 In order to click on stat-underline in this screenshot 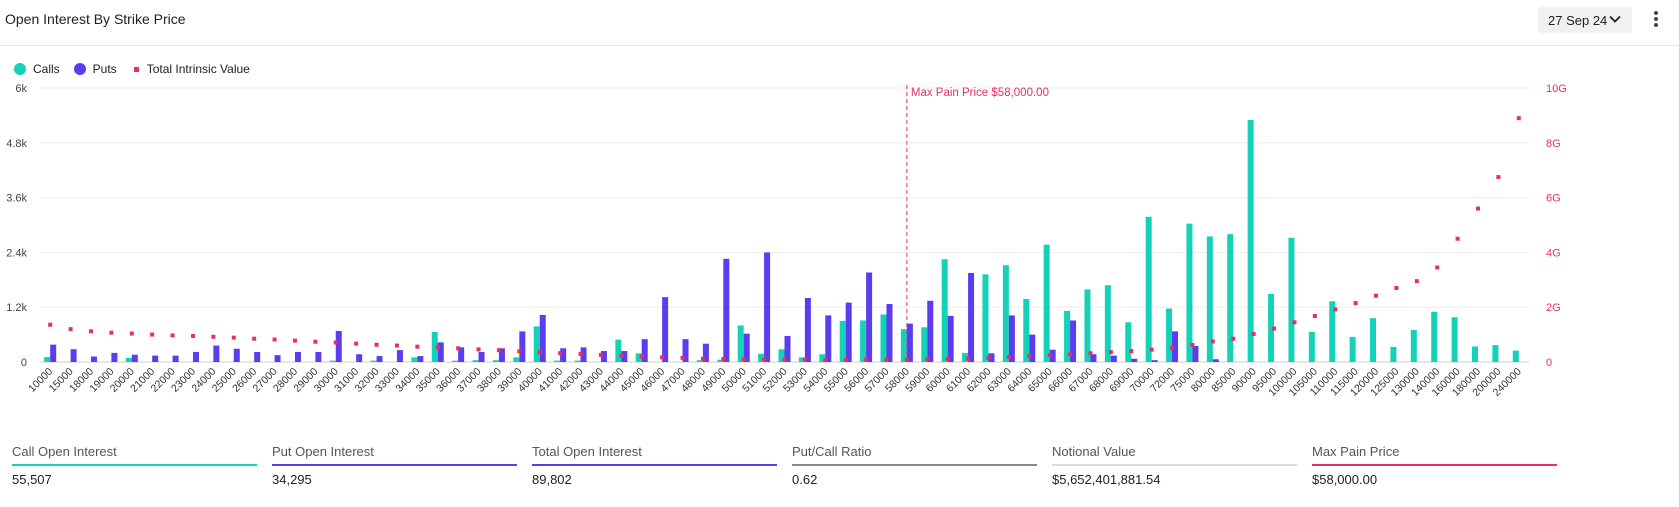, I will do `click(1174, 465)`.